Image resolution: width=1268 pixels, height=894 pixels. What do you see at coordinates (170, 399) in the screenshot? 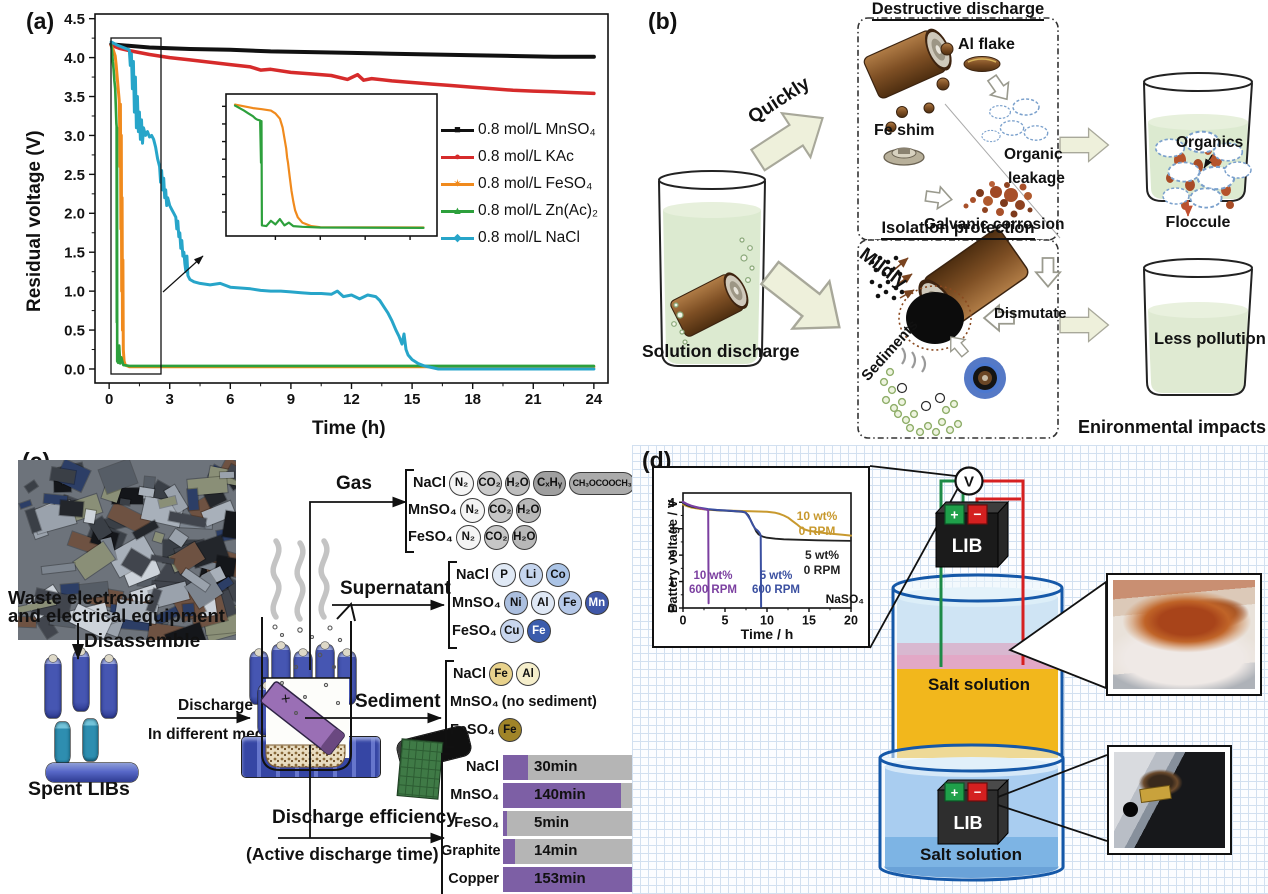
I see `chart-text: 3` at bounding box center [170, 399].